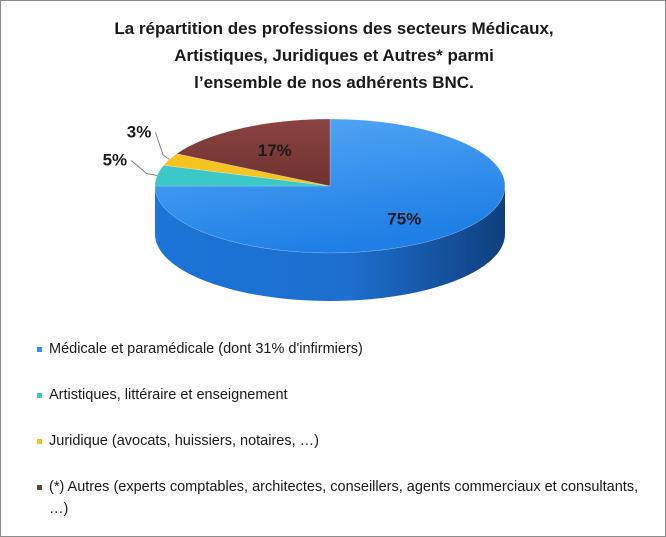 The height and width of the screenshot is (537, 666). I want to click on pie-slice-juridique, so click(246, 170).